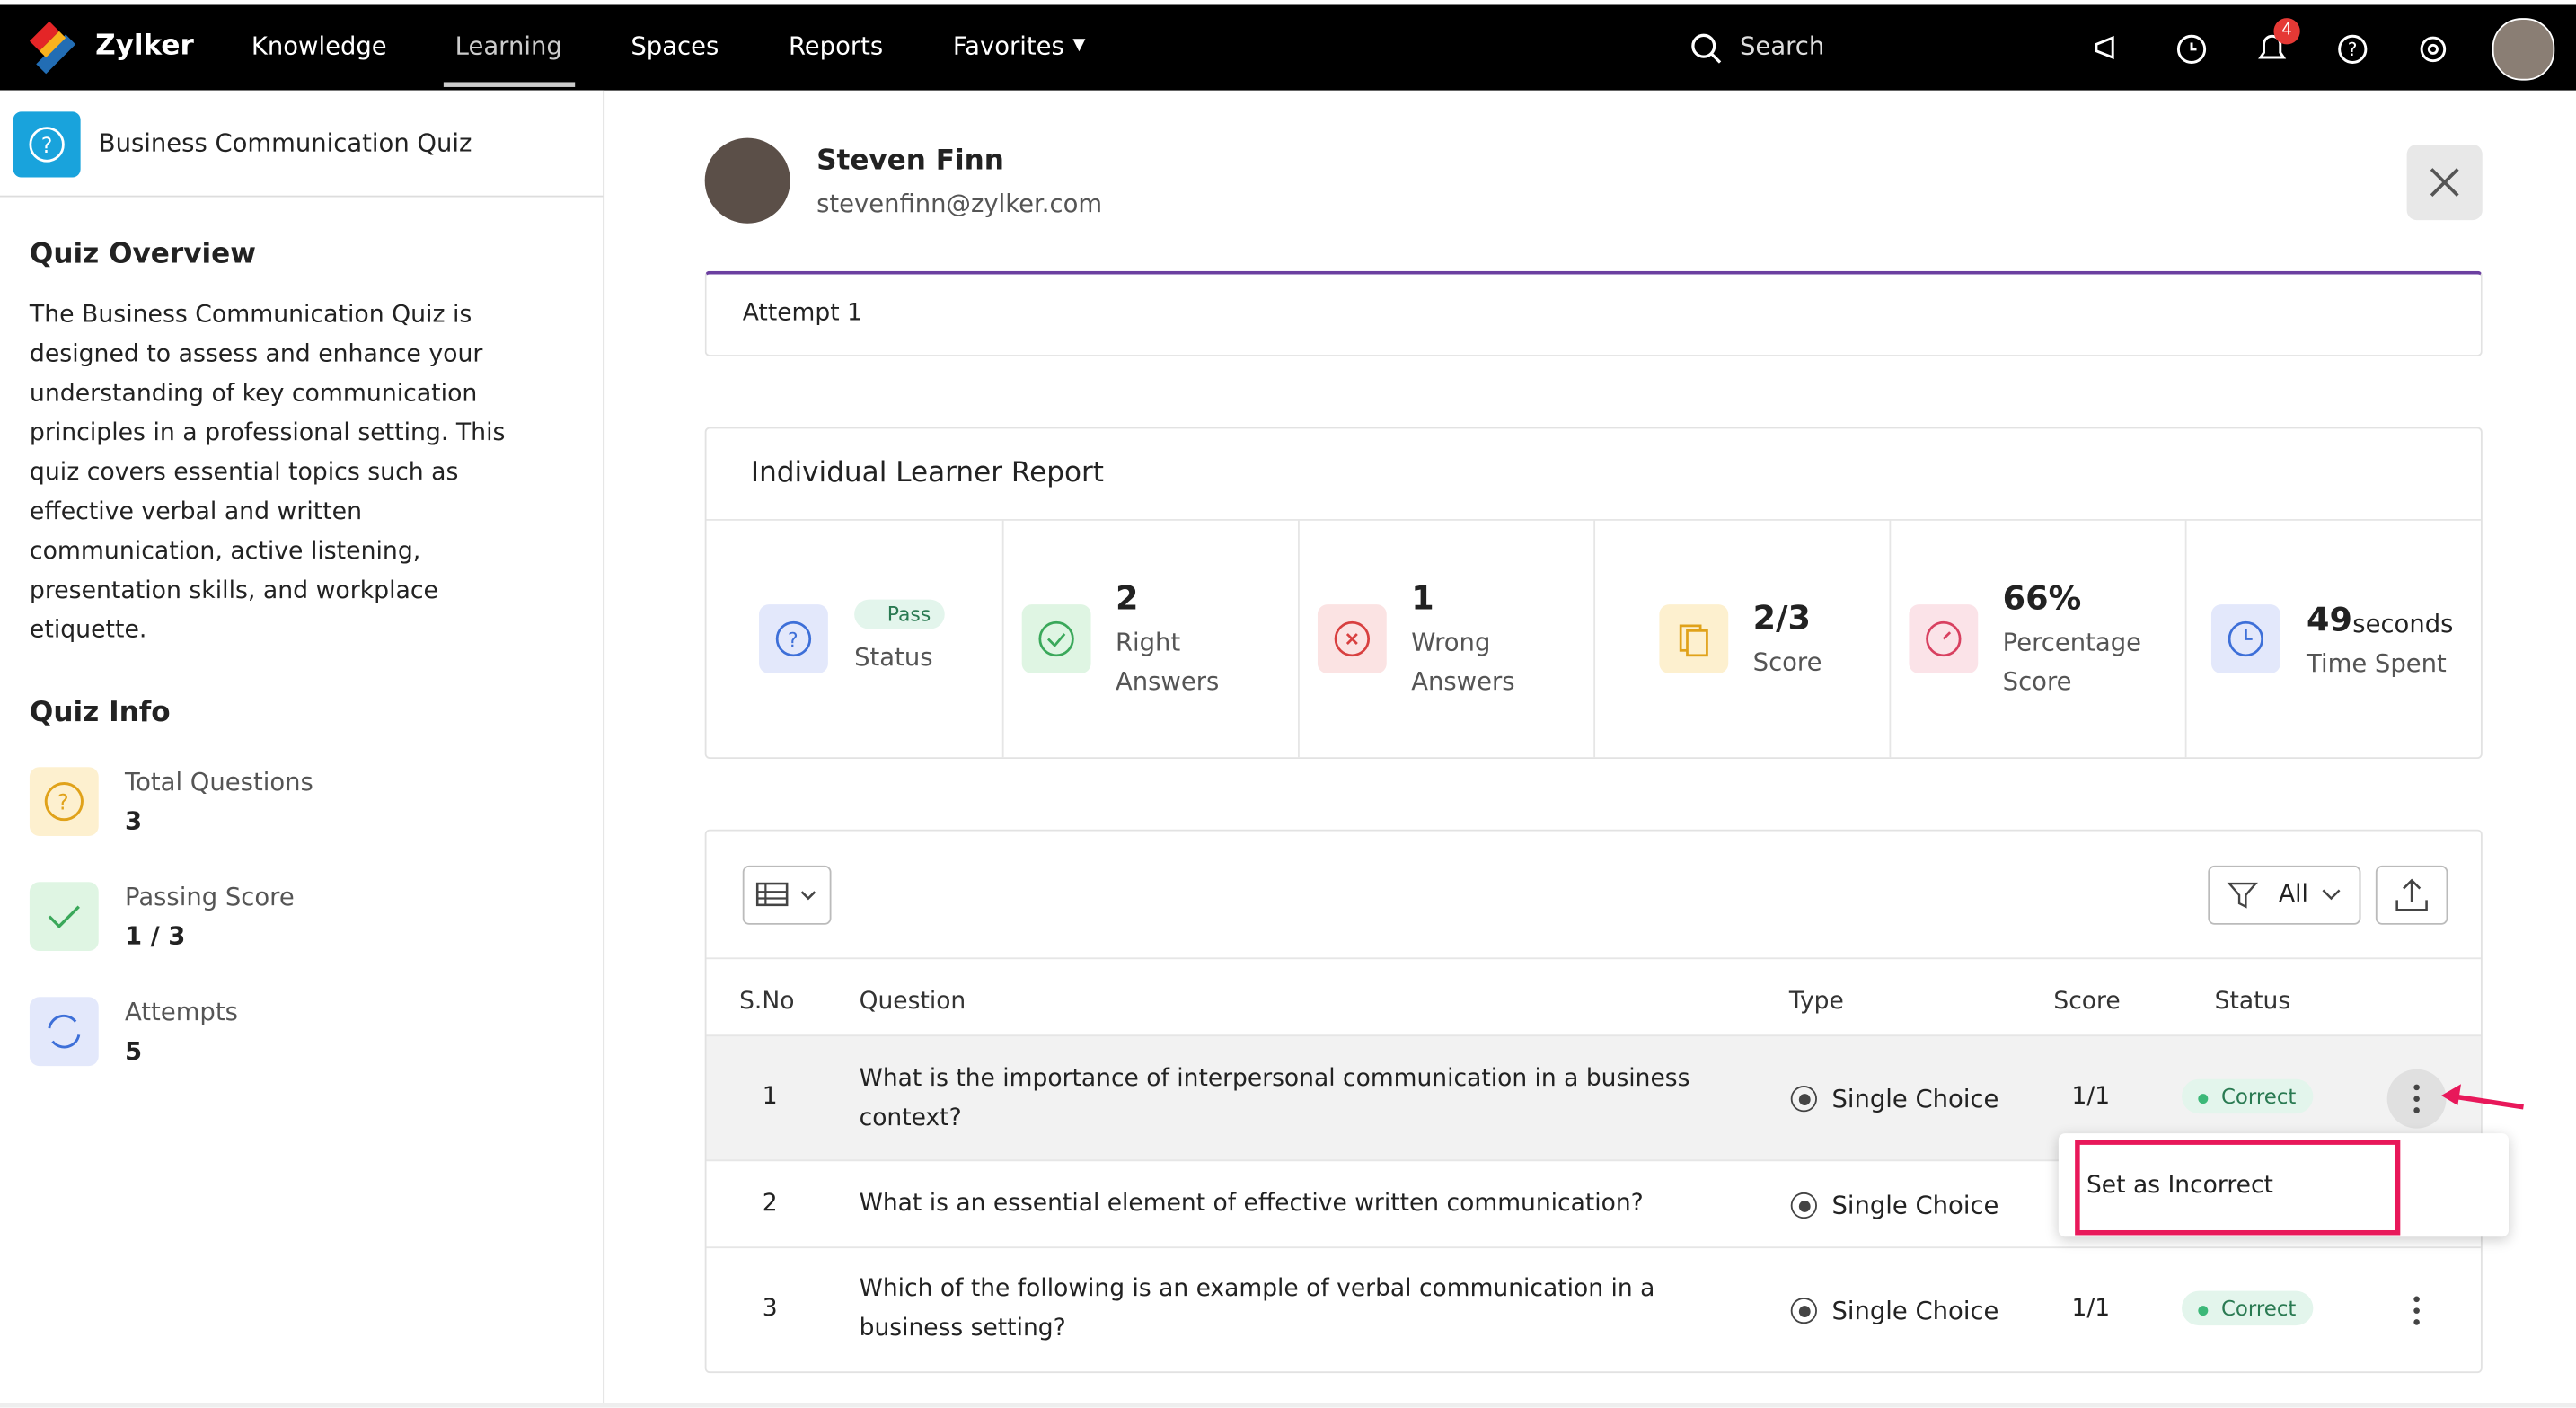  I want to click on close-button, so click(2444, 182).